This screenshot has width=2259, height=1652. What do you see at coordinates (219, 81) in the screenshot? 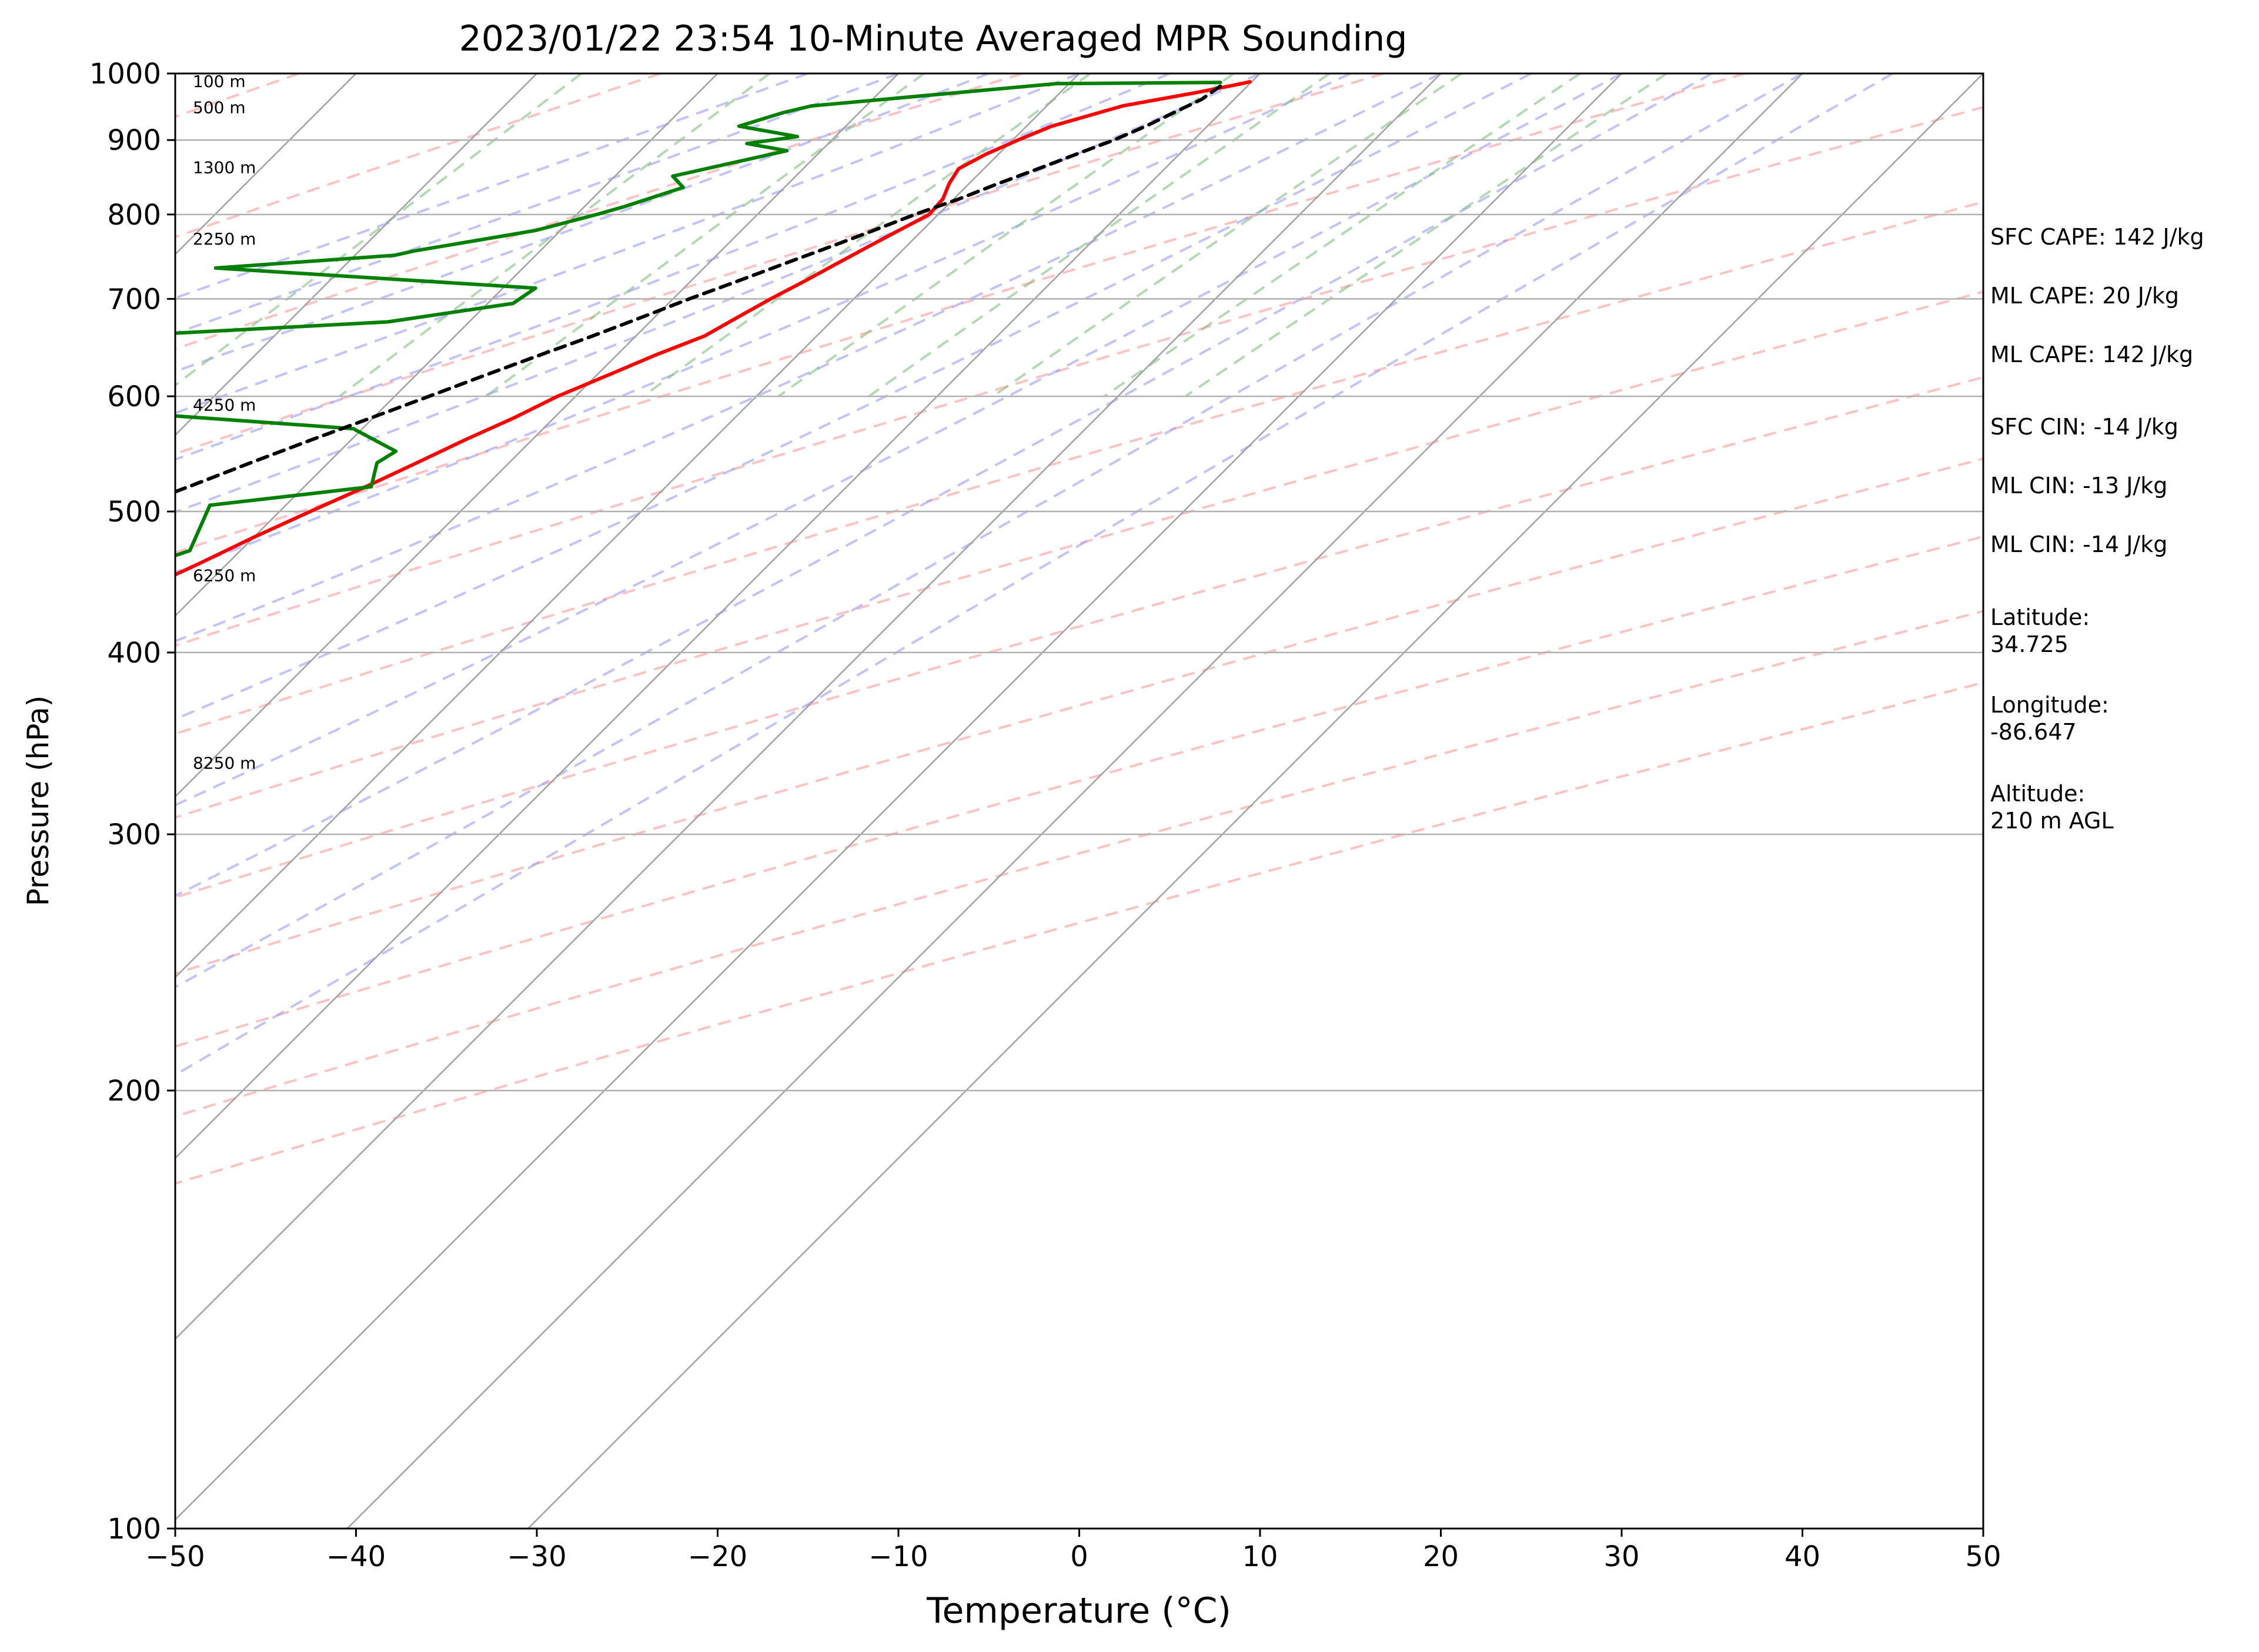
I see `height-label: 100 m` at bounding box center [219, 81].